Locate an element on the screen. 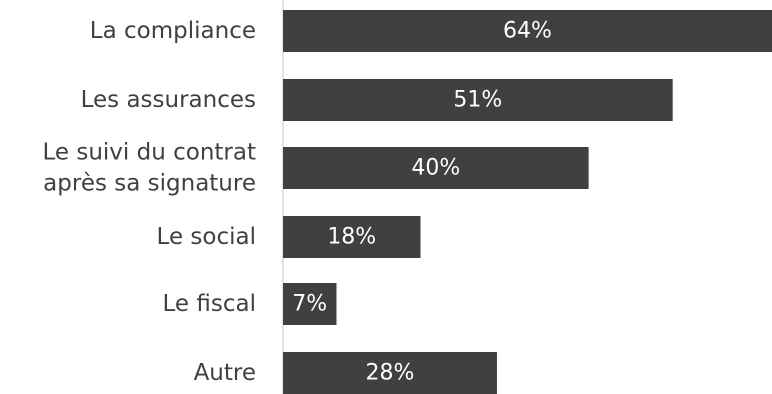 This screenshot has width=772, height=394. data-label-1: 51% is located at coordinates (477, 100).